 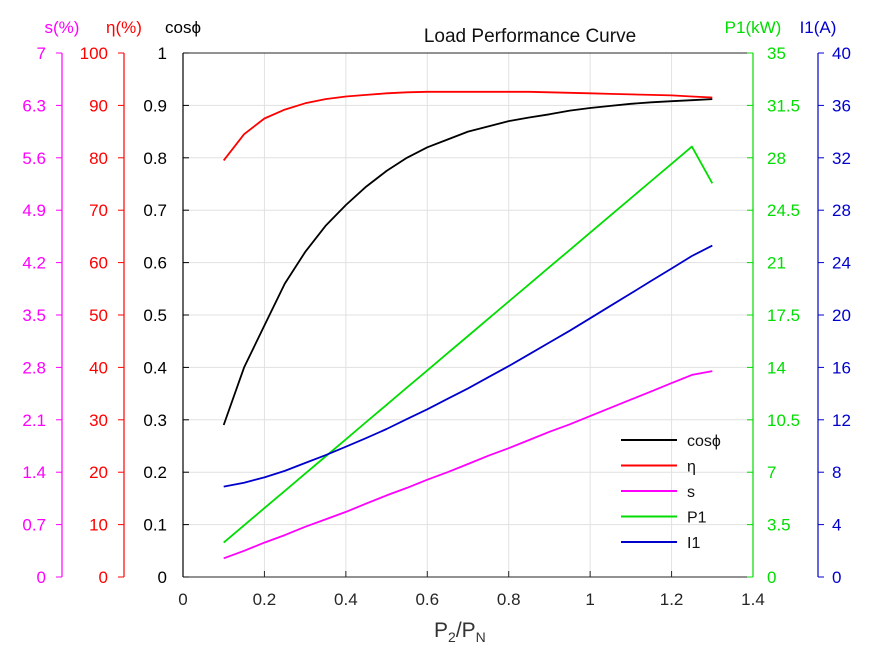 I want to click on eta-tick-label: 90, so click(x=98, y=105).